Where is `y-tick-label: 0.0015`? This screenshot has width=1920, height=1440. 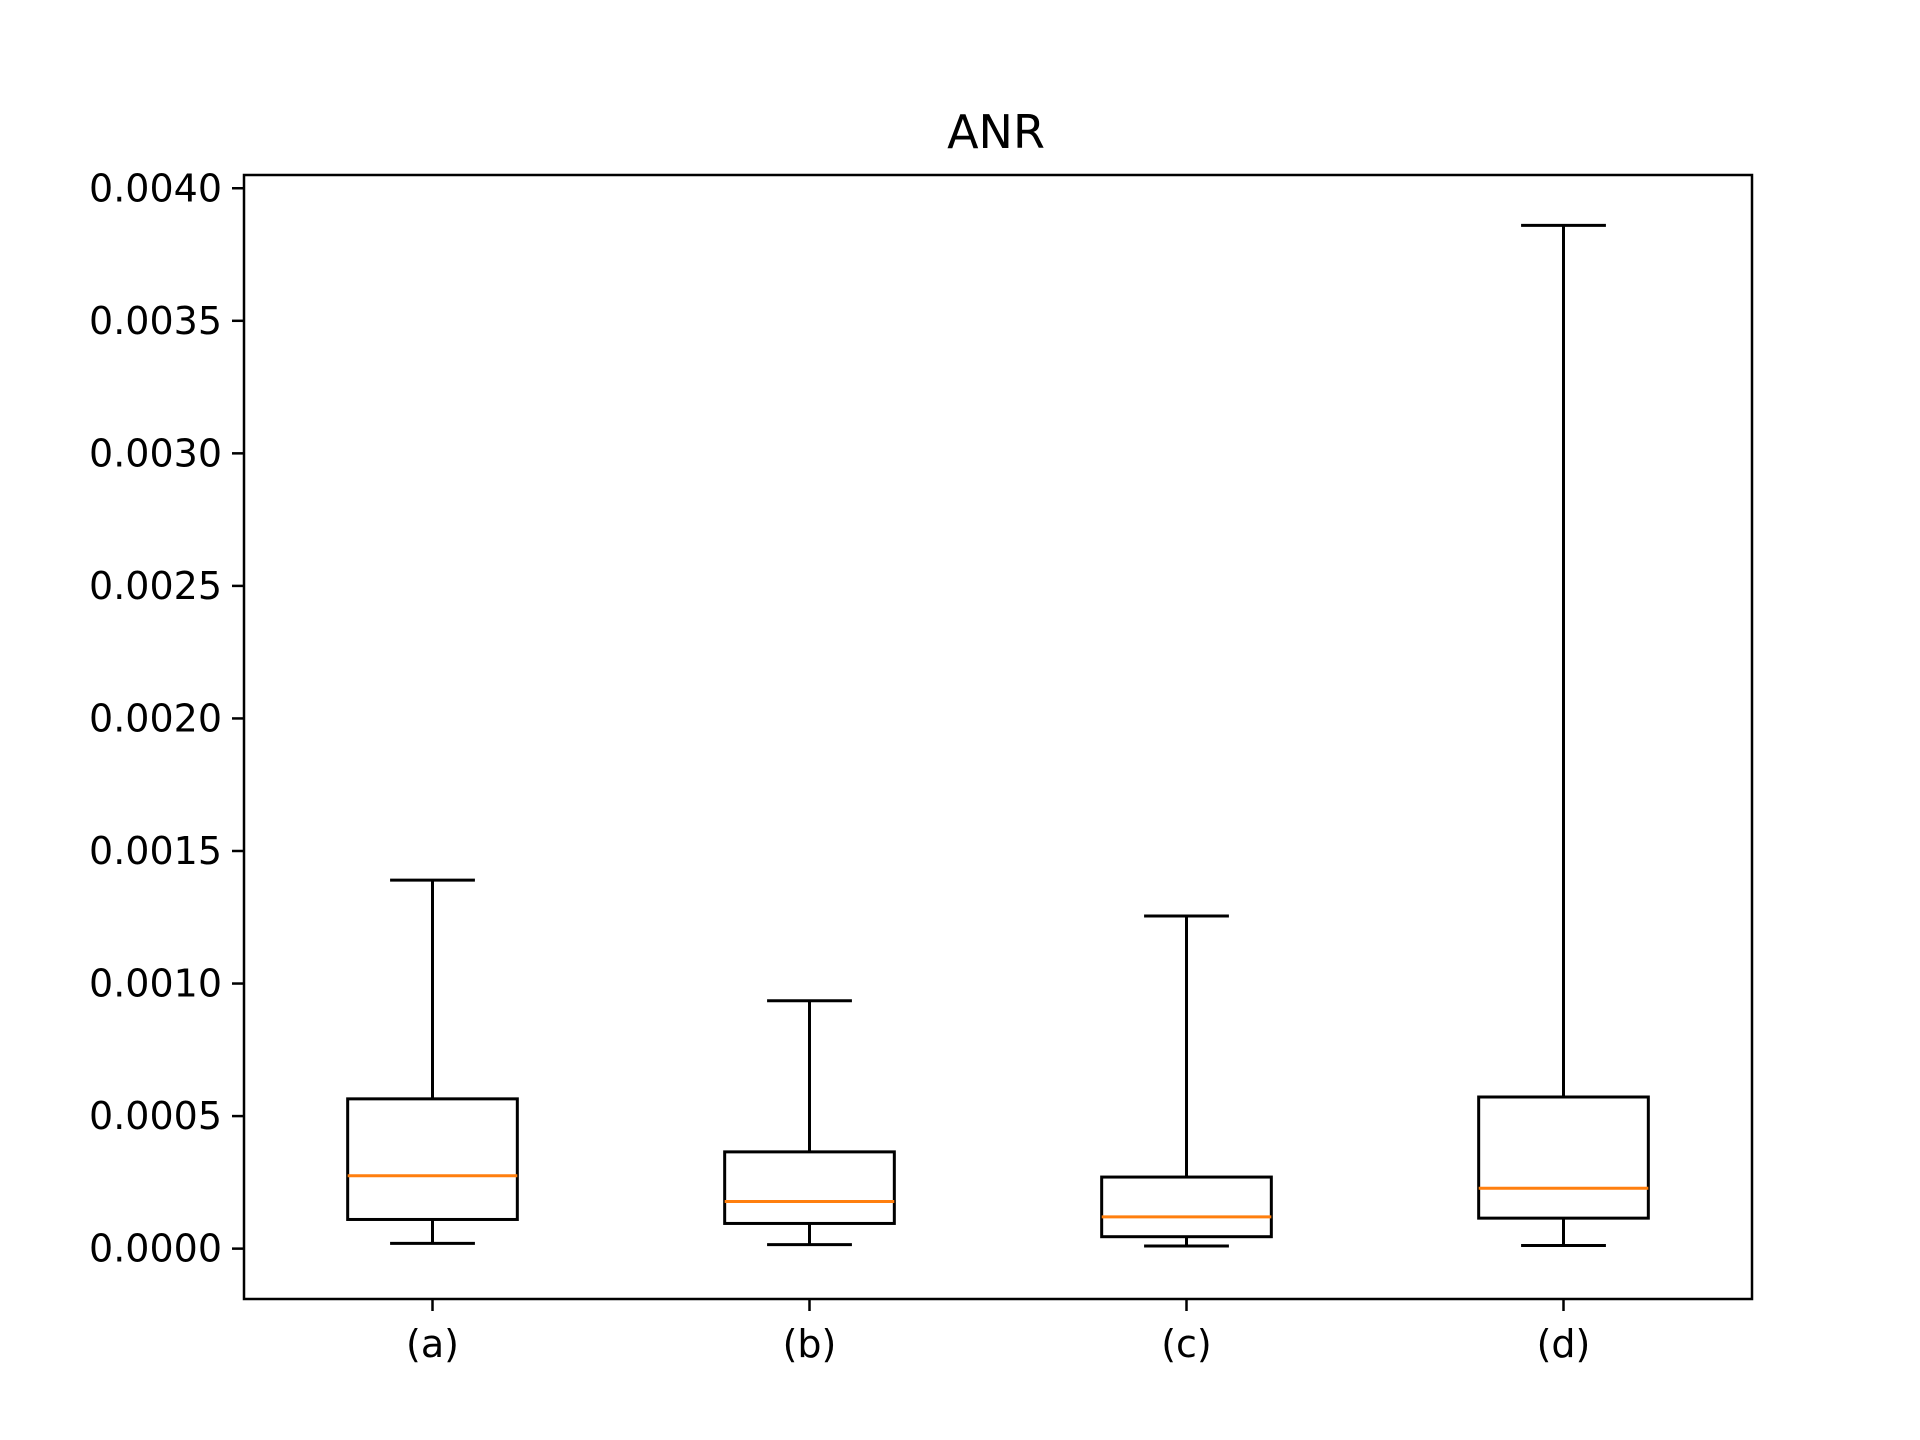 y-tick-label: 0.0015 is located at coordinates (155, 851).